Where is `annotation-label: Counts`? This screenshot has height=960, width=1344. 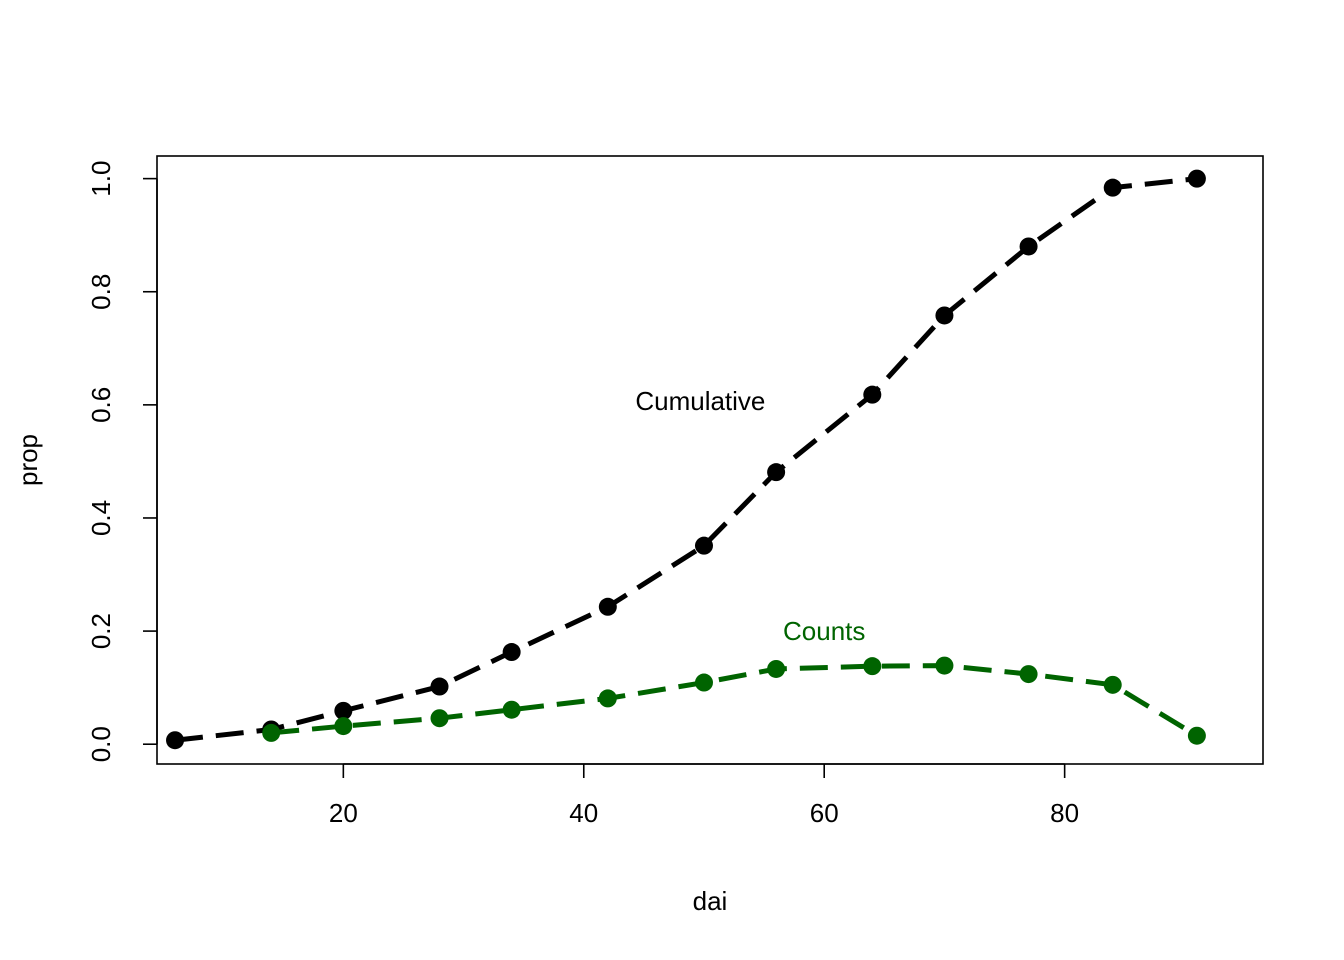 annotation-label: Counts is located at coordinates (824, 631).